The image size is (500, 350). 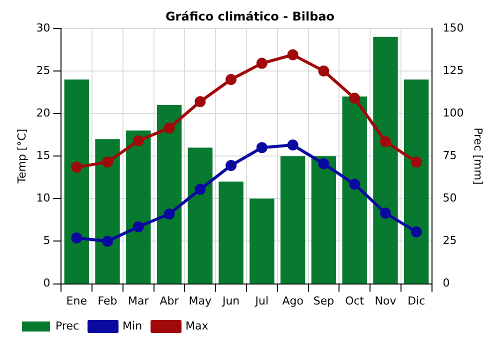 I want to click on x-tick-label: Ago, so click(x=293, y=301).